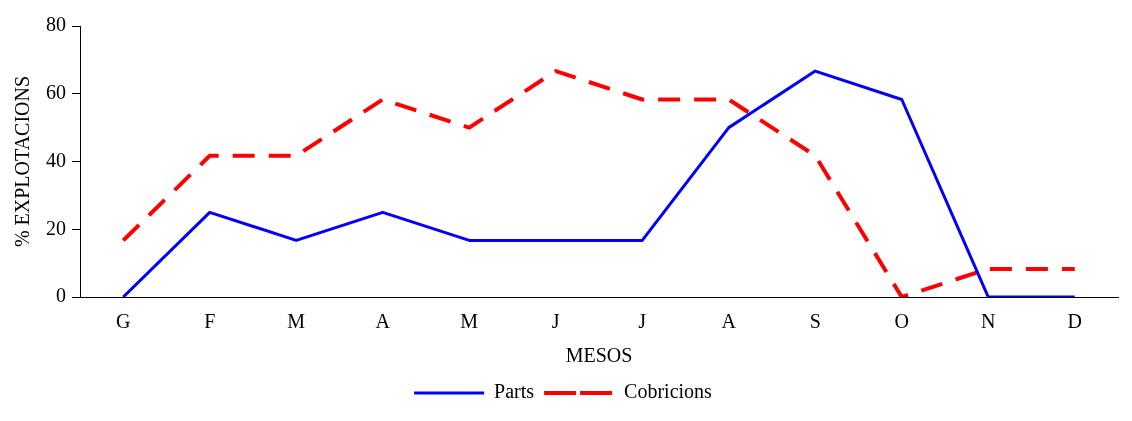 This screenshot has height=421, width=1132. What do you see at coordinates (668, 391) in the screenshot?
I see `legend-label: Cobricions` at bounding box center [668, 391].